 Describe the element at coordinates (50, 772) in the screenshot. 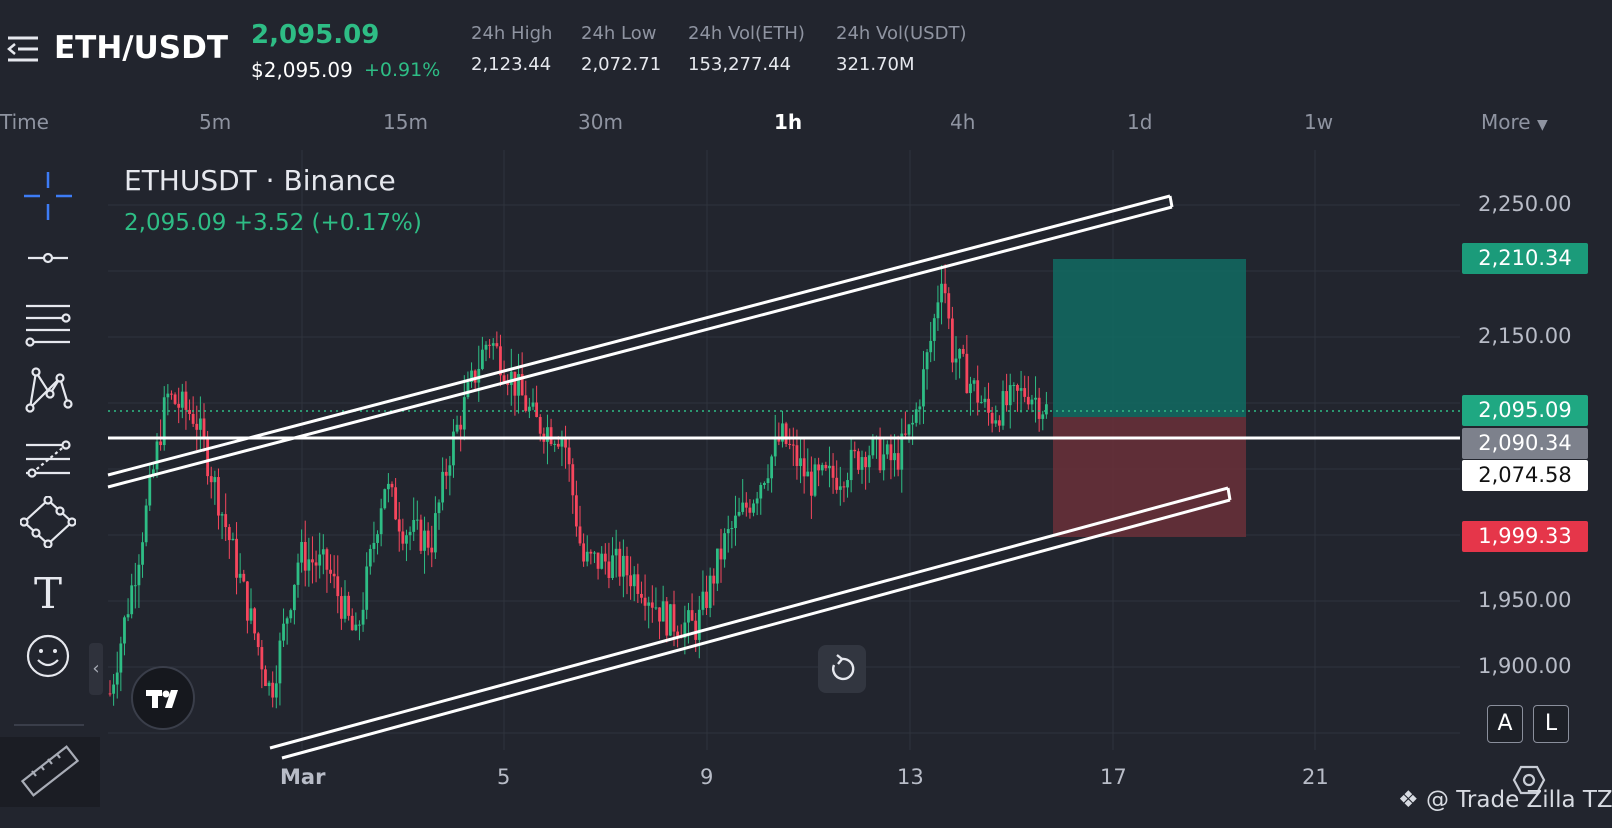

I see `ruler-icon` at that location.